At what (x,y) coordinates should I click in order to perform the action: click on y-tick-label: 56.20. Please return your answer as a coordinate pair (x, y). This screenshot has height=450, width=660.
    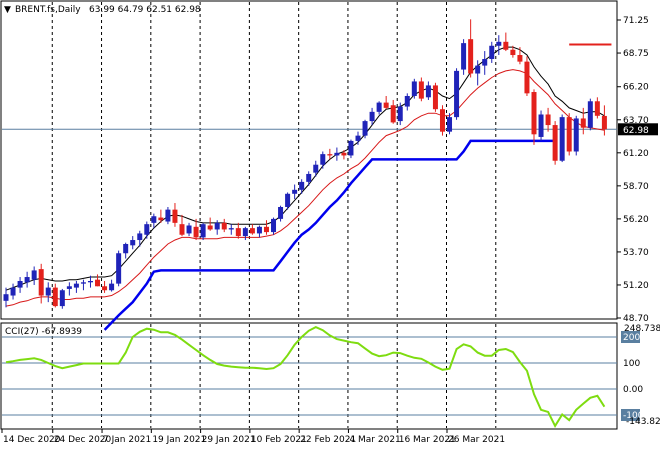
    Looking at the image, I should click on (636, 220).